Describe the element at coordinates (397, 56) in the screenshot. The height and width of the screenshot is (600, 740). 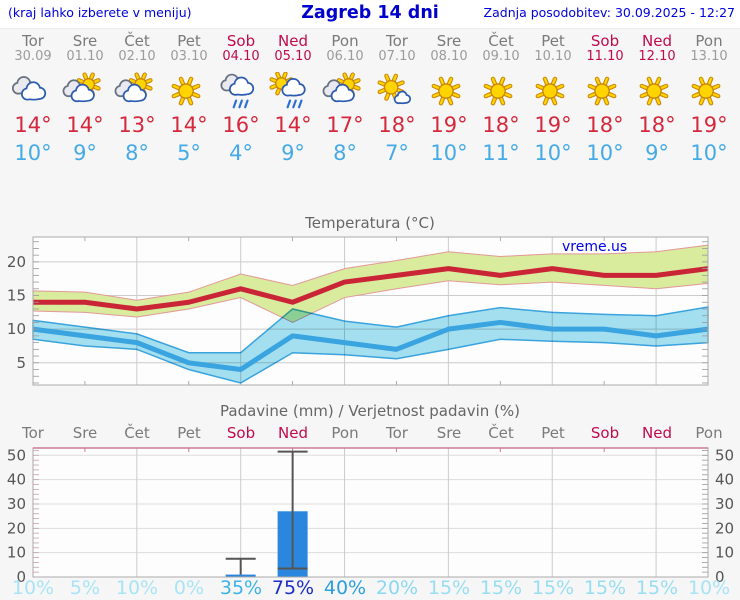
I see `day-date: 07.10` at that location.